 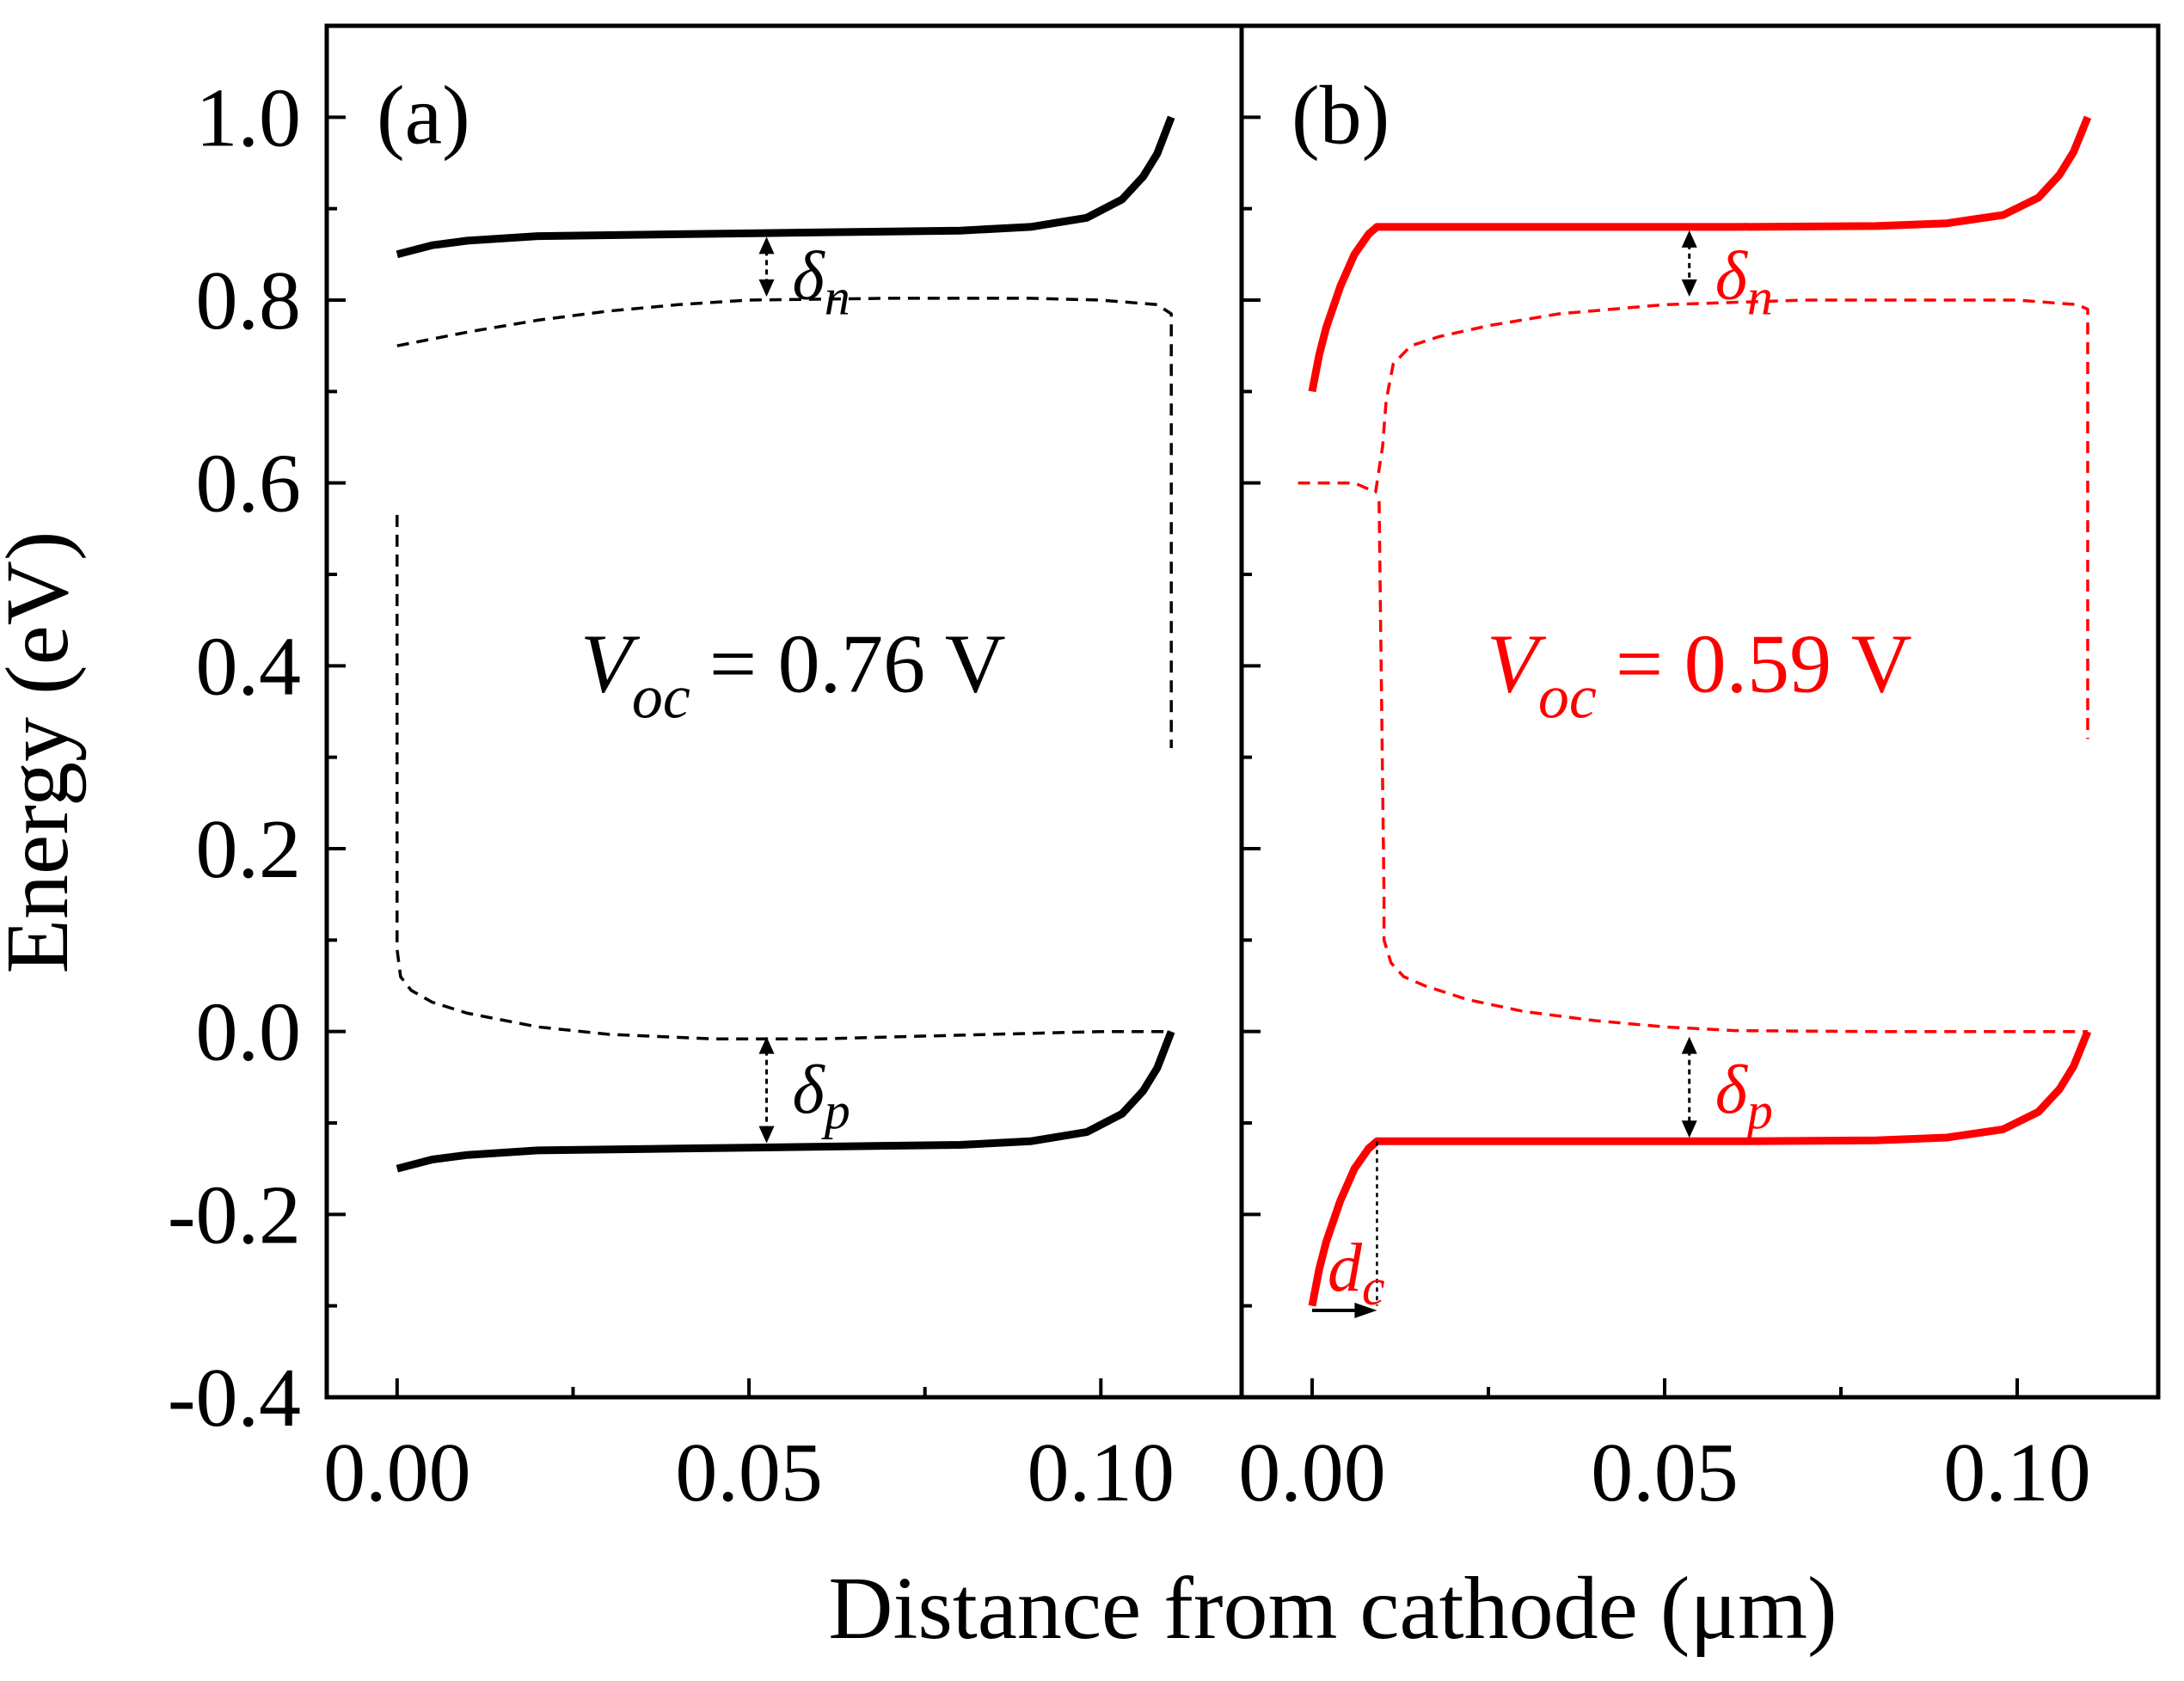 I want to click on y-tick-label: -0.2, so click(x=235, y=1215).